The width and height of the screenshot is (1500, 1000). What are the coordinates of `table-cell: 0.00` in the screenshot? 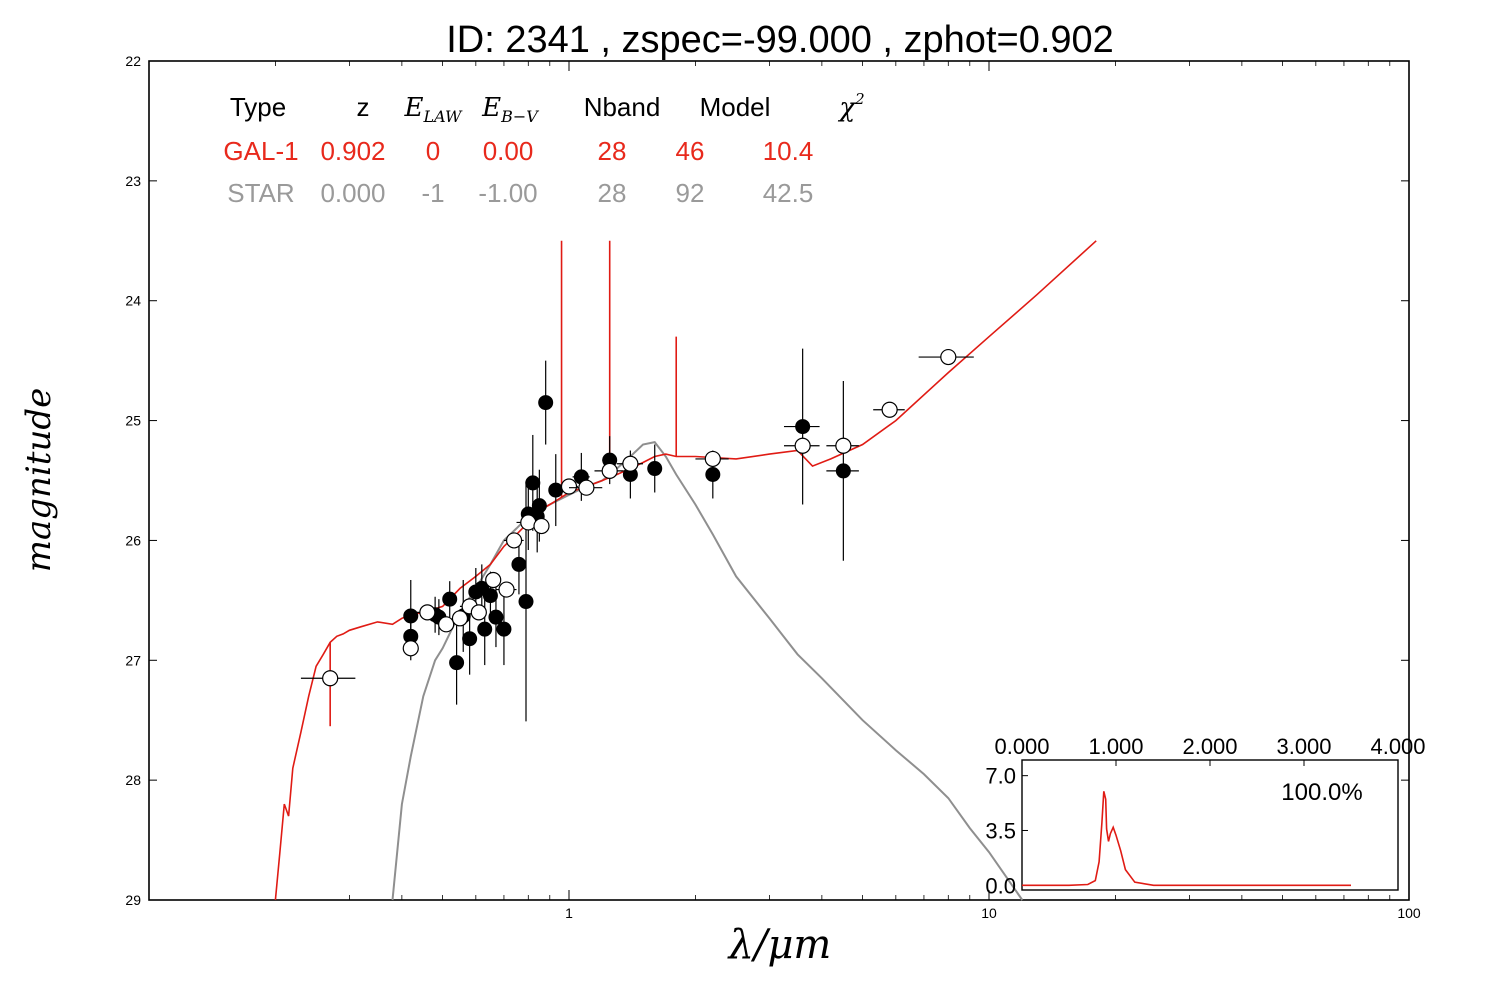 It's located at (508, 151).